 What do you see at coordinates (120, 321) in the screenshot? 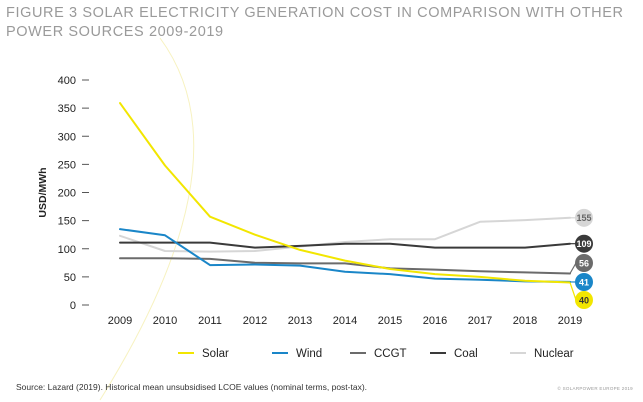
I see `x-tick-label: 2009` at bounding box center [120, 321].